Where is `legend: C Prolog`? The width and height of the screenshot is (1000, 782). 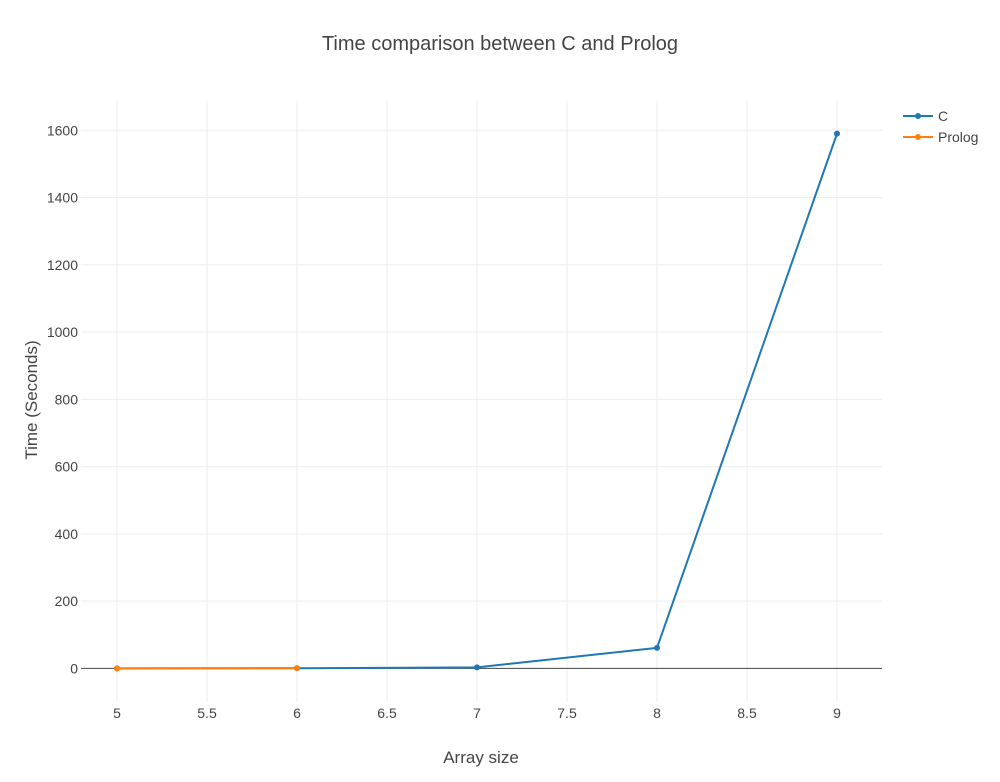 legend: C Prolog is located at coordinates (940, 126).